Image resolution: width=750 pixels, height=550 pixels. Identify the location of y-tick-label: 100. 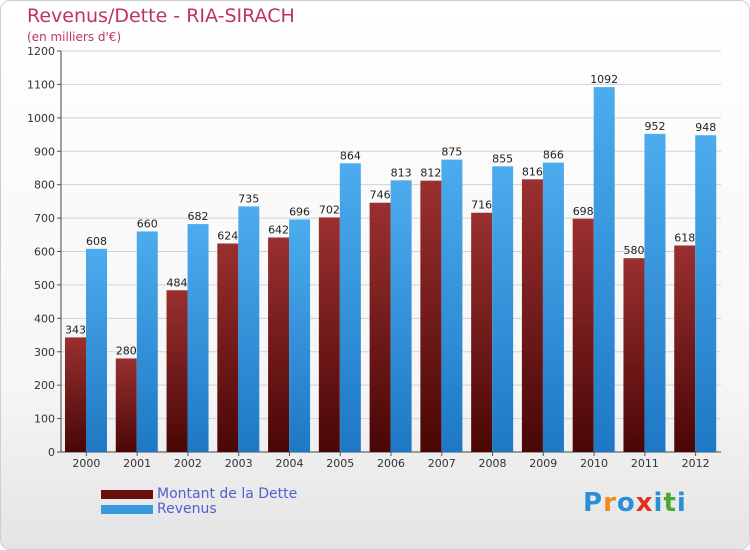
(44, 419).